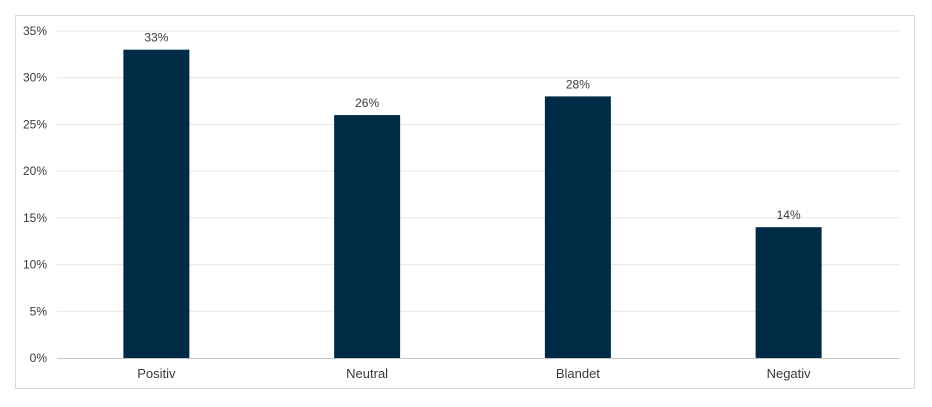 This screenshot has height=407, width=932. What do you see at coordinates (577, 227) in the screenshot?
I see `bar-blandet` at bounding box center [577, 227].